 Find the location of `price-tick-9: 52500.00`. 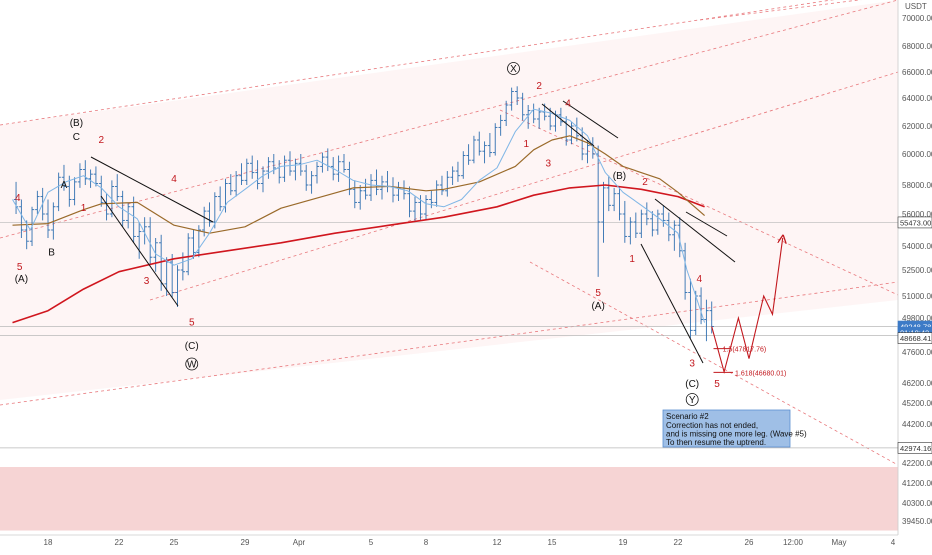

price-tick-9: 52500.00 is located at coordinates (917, 270).